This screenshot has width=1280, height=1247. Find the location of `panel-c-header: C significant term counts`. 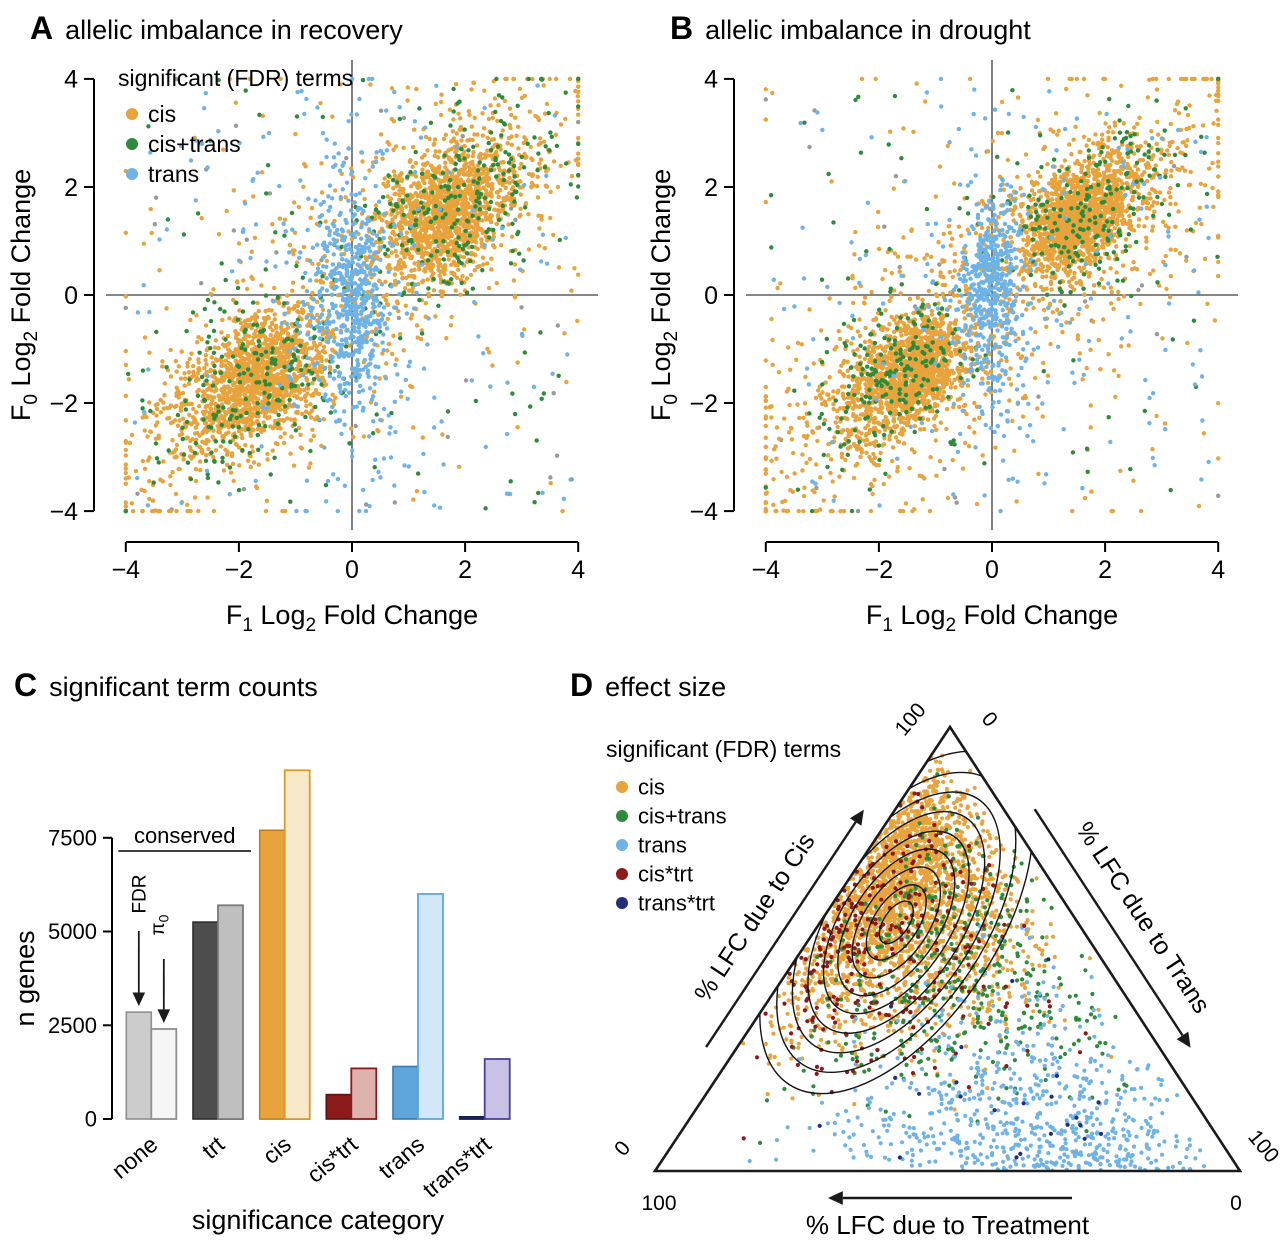

panel-c-header: C significant term counts is located at coordinates (280, 680).